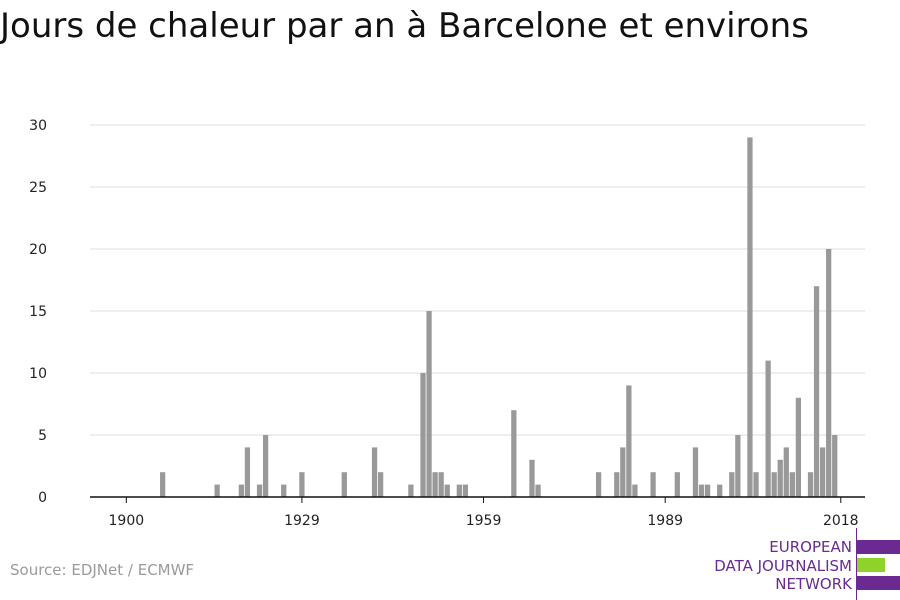 The width and height of the screenshot is (900, 600). Describe the element at coordinates (878, 583) in the screenshot. I see `logo-bar-purple-bottom` at that location.